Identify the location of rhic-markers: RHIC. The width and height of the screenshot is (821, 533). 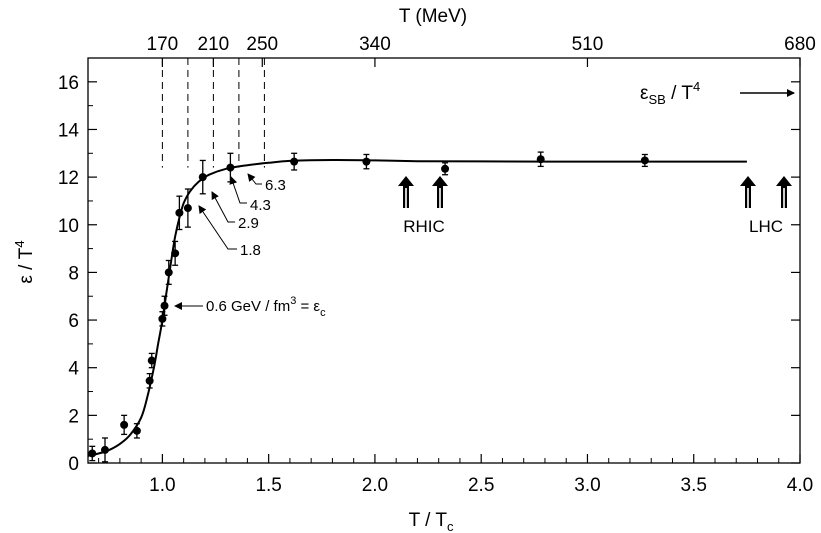
(423, 206).